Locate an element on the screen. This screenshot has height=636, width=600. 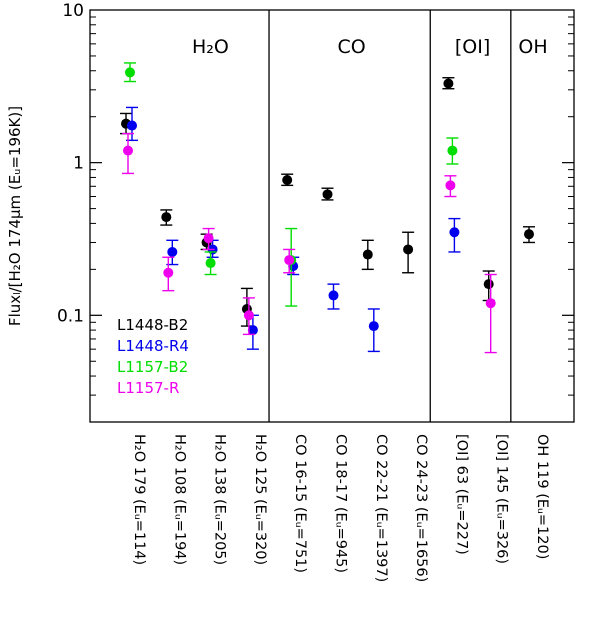
x-tick-label: CO 16-15 (Eᵤ=751) is located at coordinates (300, 503).